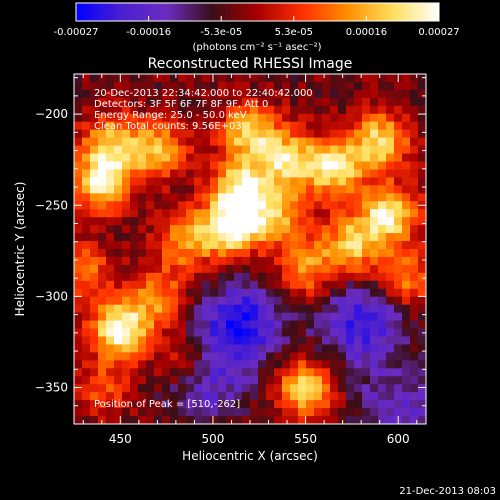 The height and width of the screenshot is (500, 500). I want to click on info-line-counts: Clean Total counts: 9.56E+03, so click(168, 126).